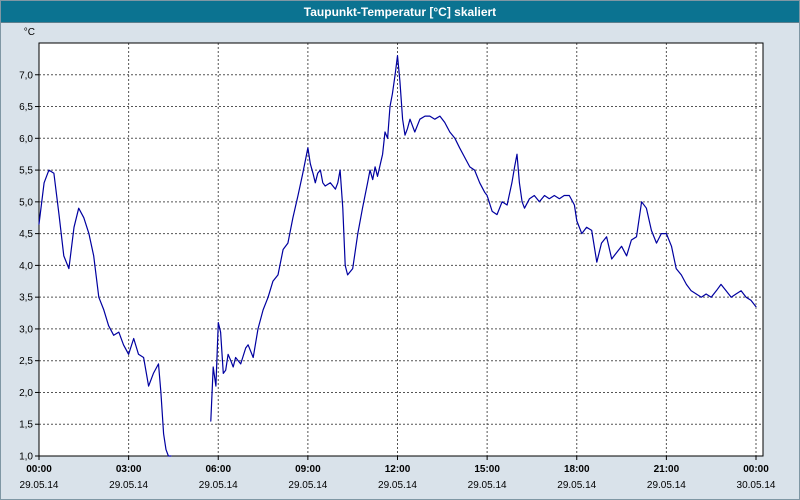  What do you see at coordinates (26, 457) in the screenshot?
I see `svg-text: 1,0` at bounding box center [26, 457].